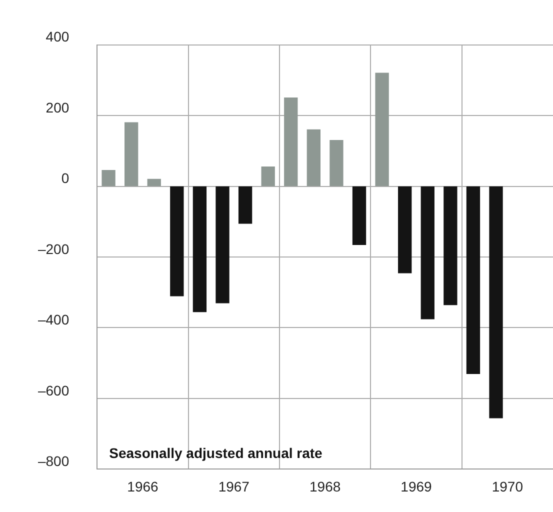  What do you see at coordinates (216, 453) in the screenshot?
I see `annotation: Seasonally adjusted annual rate` at bounding box center [216, 453].